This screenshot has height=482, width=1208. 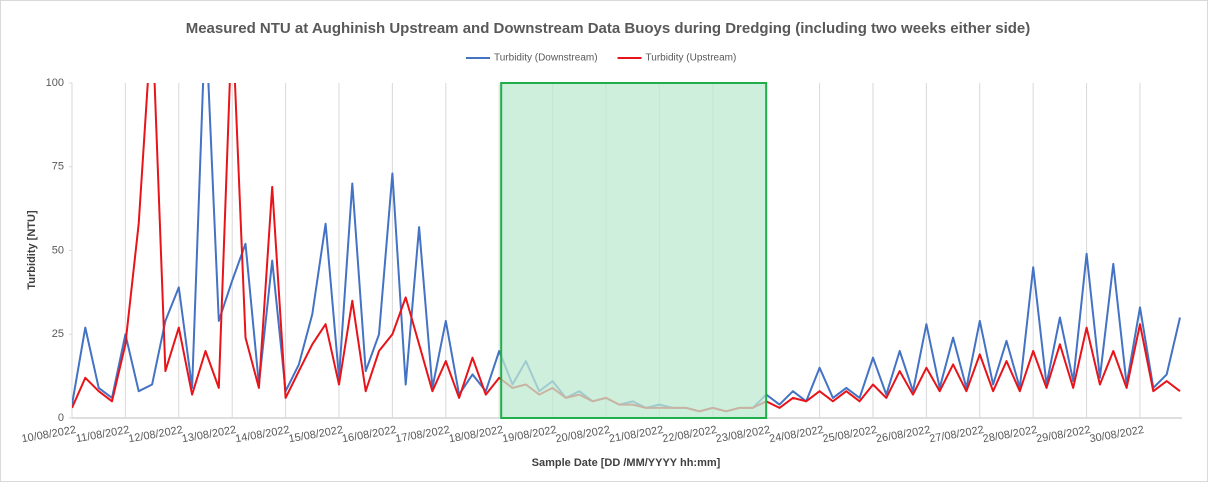 What do you see at coordinates (58, 334) in the screenshot?
I see `y-tick-label: 25` at bounding box center [58, 334].